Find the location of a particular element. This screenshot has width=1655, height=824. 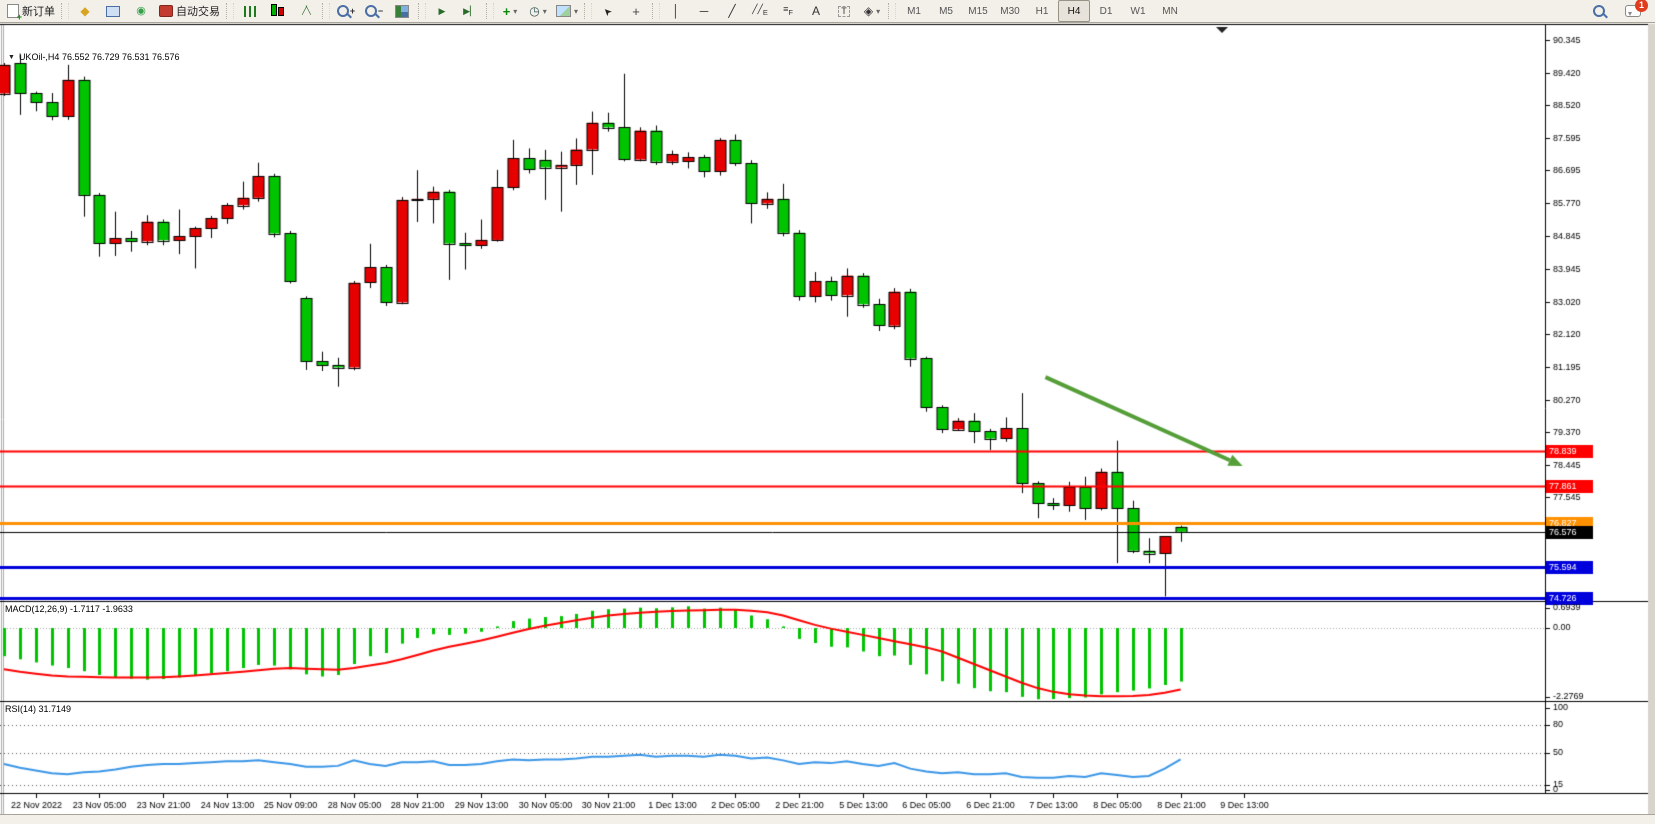

template-button: ▾ is located at coordinates (567, 11).